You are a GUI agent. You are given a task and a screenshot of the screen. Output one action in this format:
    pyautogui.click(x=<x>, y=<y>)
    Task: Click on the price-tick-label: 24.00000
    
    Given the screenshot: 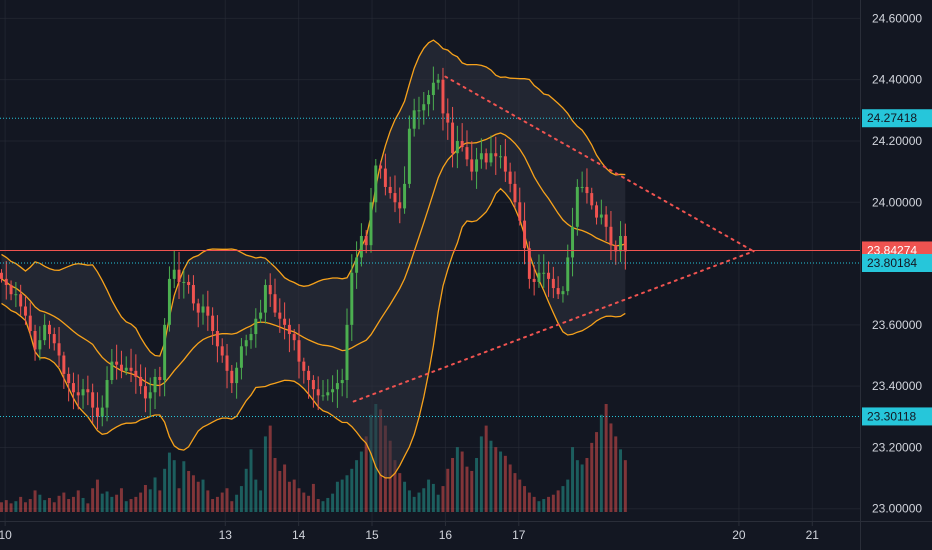 What is the action you would take?
    pyautogui.click(x=897, y=202)
    